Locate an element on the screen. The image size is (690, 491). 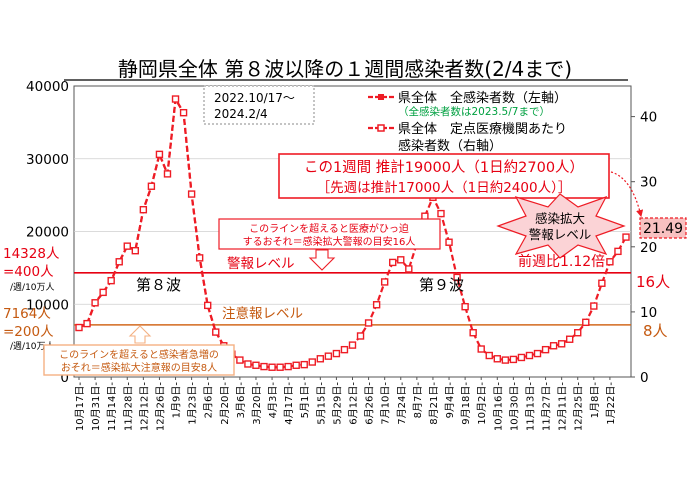
alert-badge-line1: 感染拡大 is located at coordinates (560, 218).